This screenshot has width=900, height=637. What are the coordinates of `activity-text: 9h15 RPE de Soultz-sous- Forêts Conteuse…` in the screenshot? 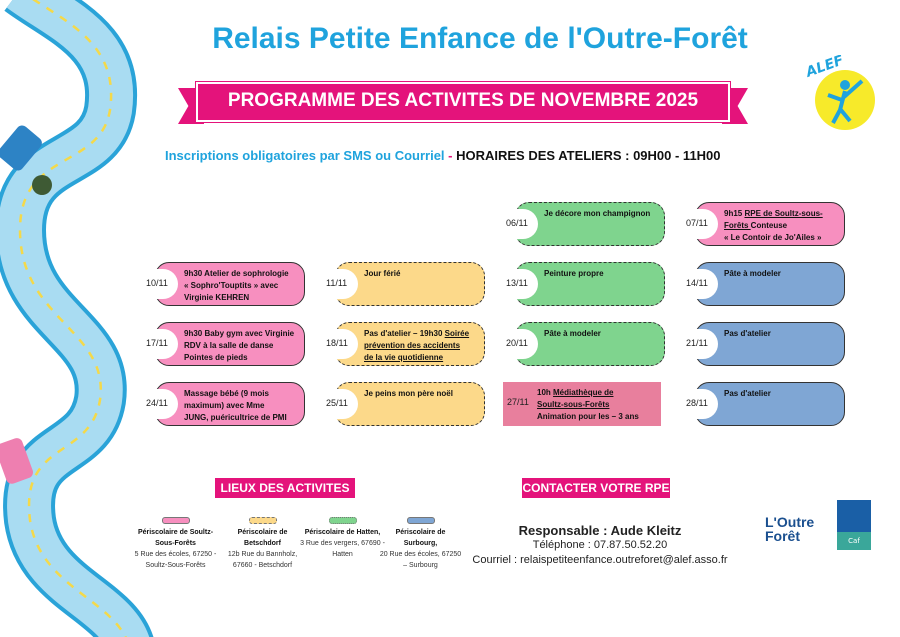 It's located at (773, 225).